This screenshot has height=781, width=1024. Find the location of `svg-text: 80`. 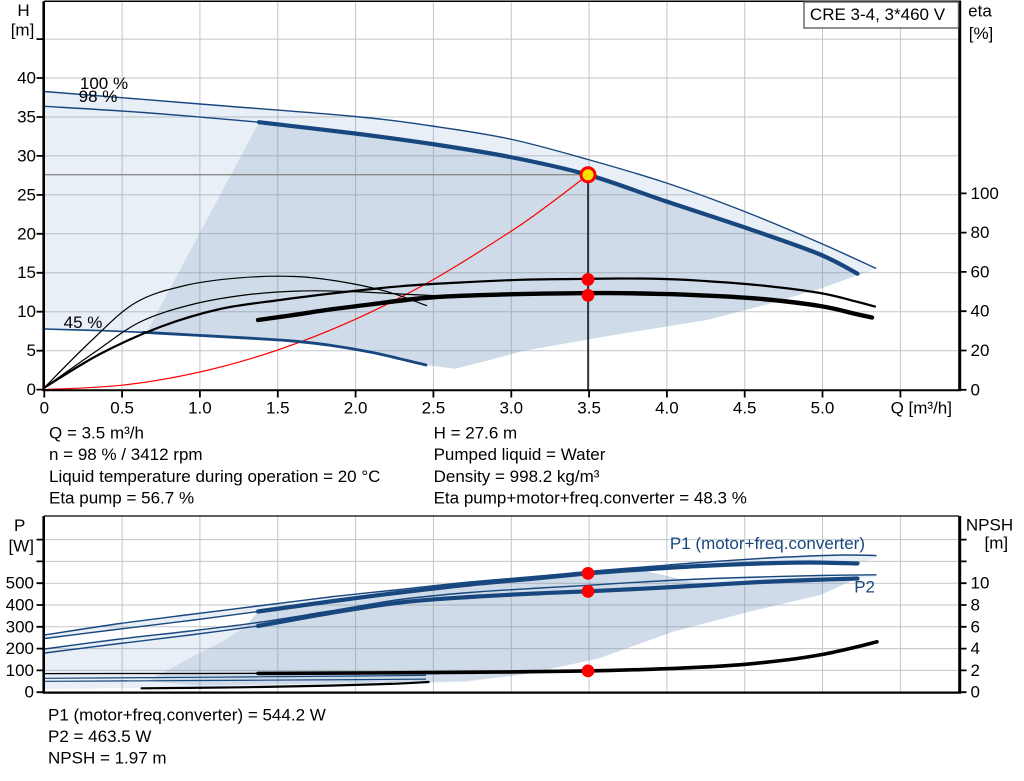

svg-text: 80 is located at coordinates (980, 232).